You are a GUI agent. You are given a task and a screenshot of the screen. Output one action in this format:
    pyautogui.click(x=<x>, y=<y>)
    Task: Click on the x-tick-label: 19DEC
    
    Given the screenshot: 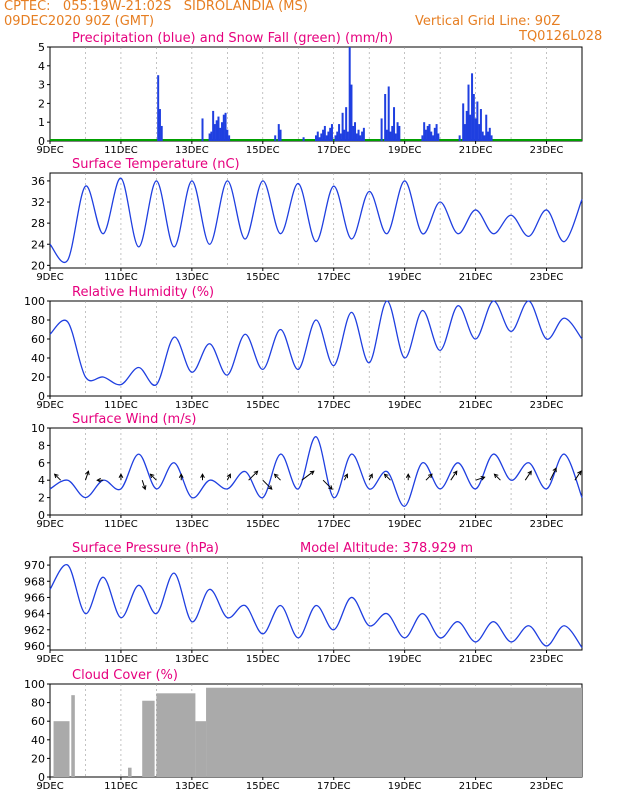 What is the action you would take?
    pyautogui.click(x=405, y=524)
    